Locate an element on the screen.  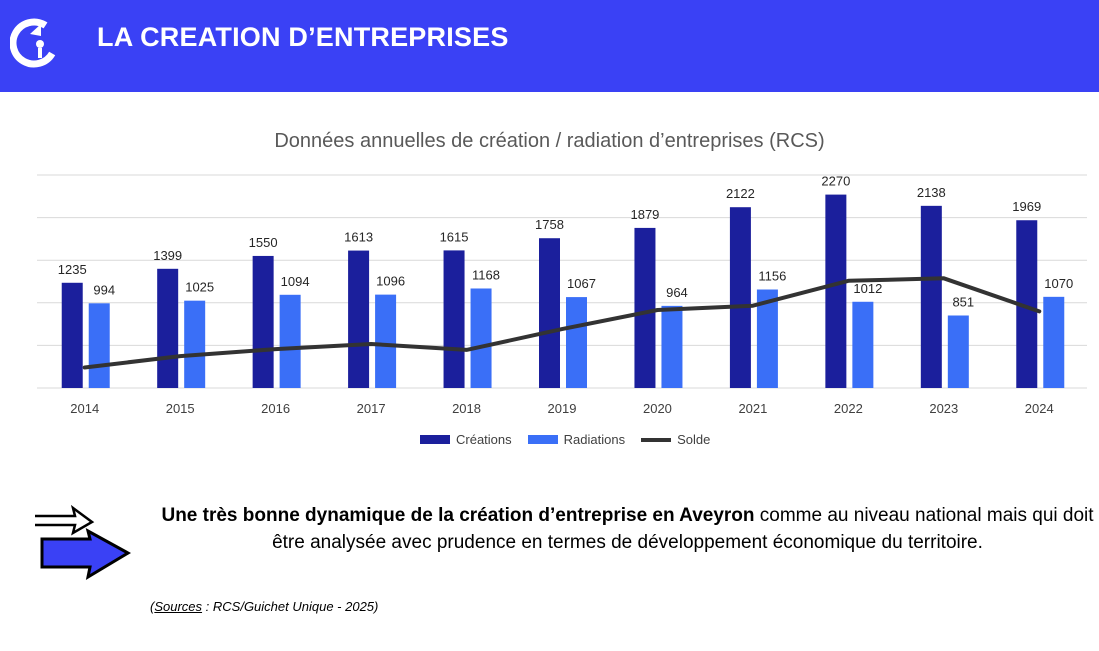
legend-label-solde: Solde is located at coordinates (694, 439).